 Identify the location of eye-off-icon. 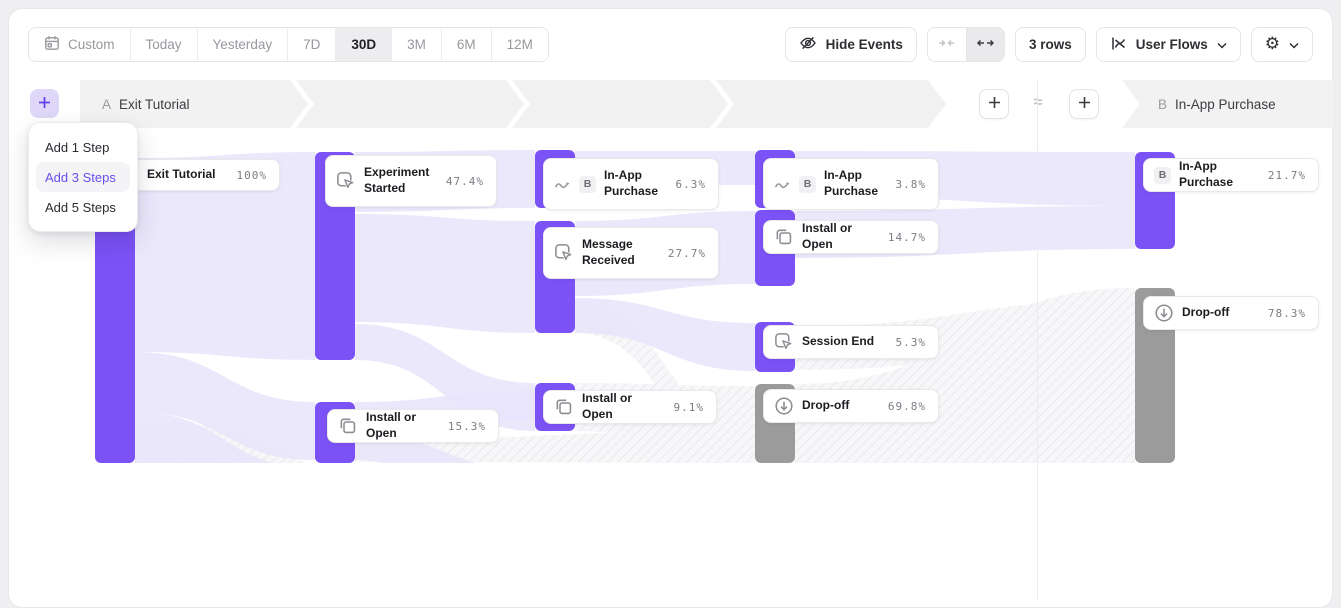
(808, 44).